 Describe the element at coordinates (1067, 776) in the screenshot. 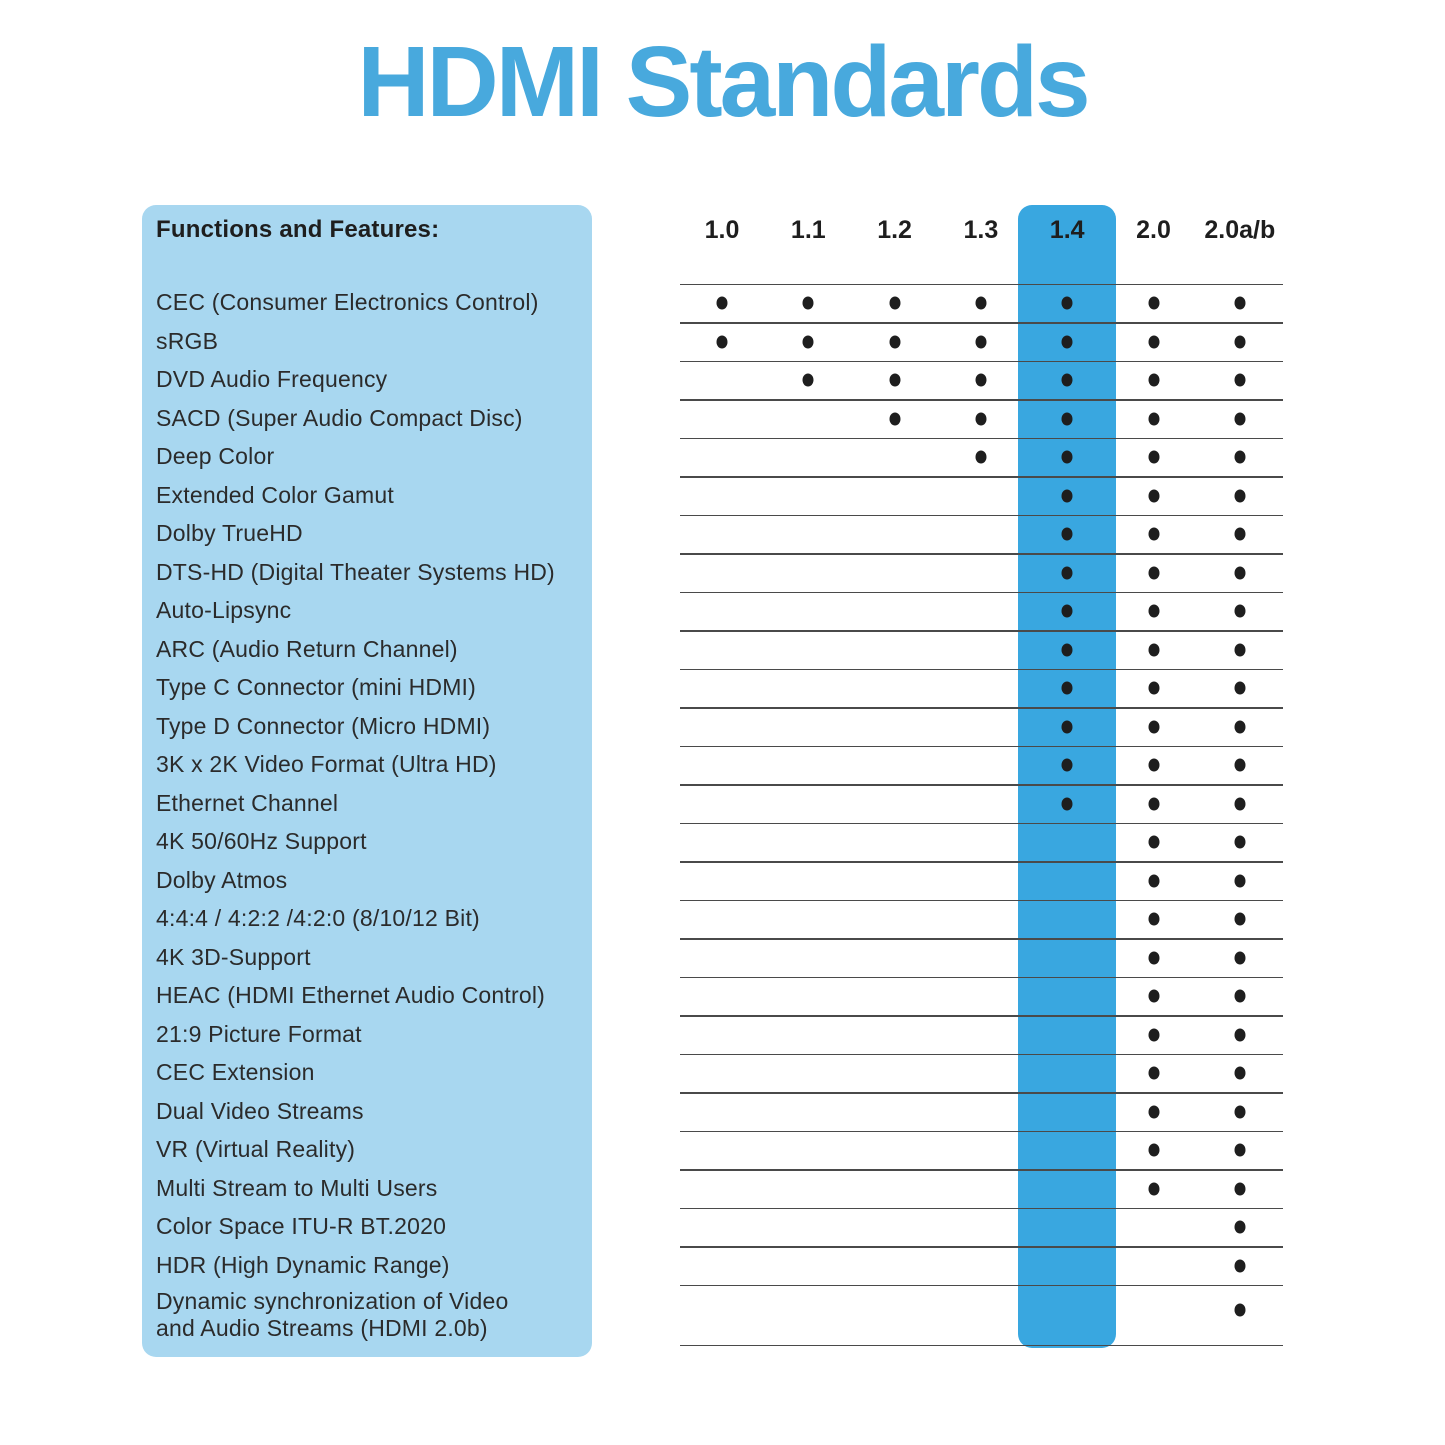

I see `highlighted-column-band` at that location.